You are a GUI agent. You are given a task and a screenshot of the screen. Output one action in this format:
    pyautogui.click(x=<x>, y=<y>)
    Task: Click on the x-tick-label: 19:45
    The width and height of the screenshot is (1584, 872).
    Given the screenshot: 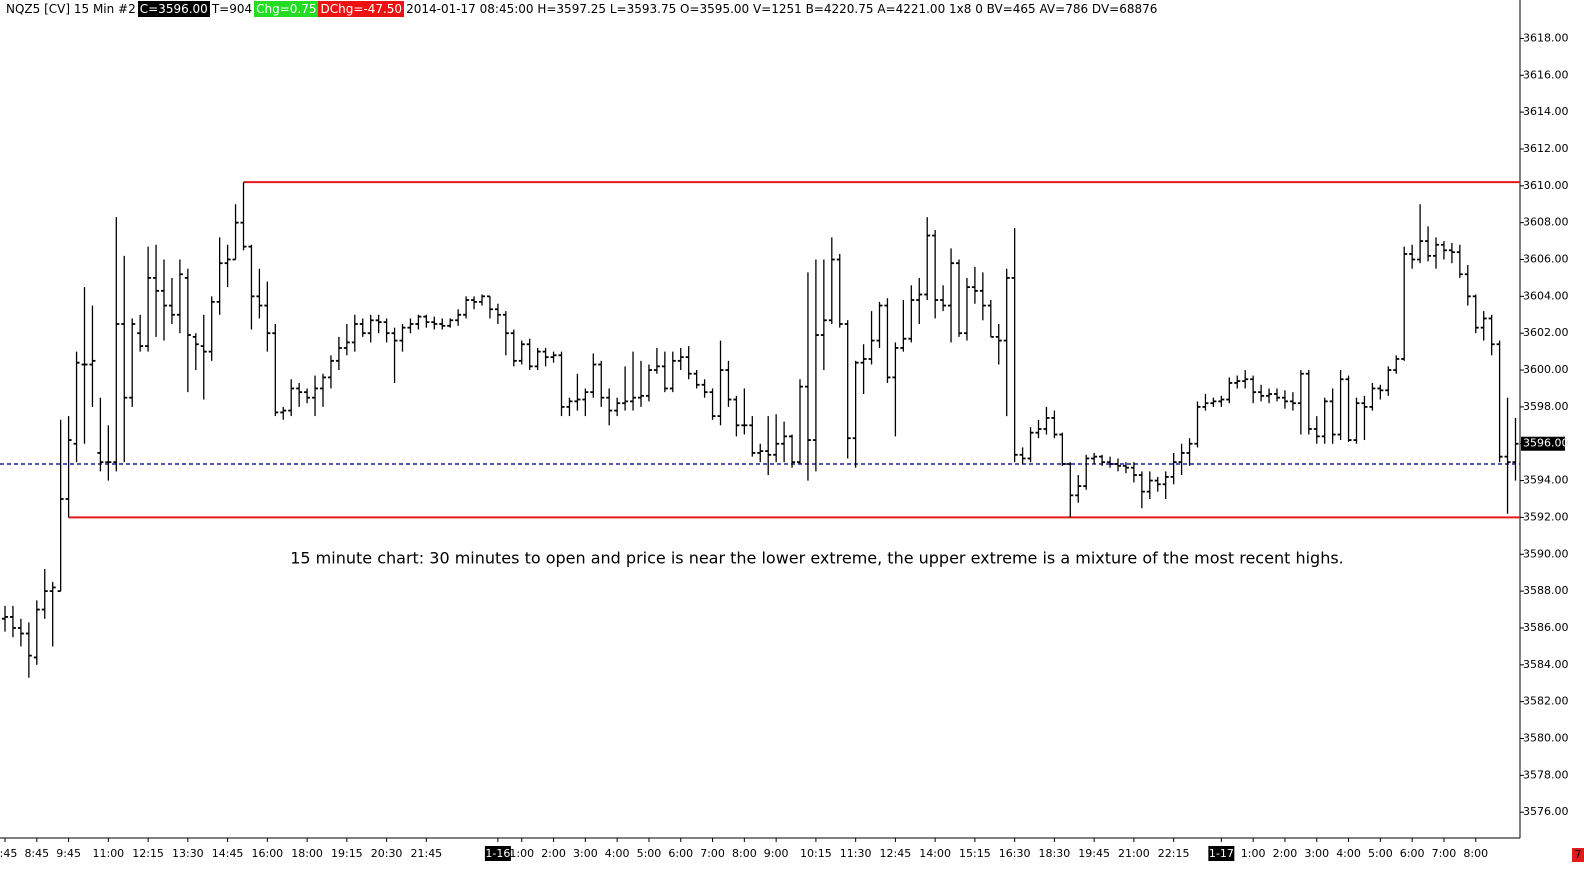 What is the action you would take?
    pyautogui.click(x=1094, y=853)
    